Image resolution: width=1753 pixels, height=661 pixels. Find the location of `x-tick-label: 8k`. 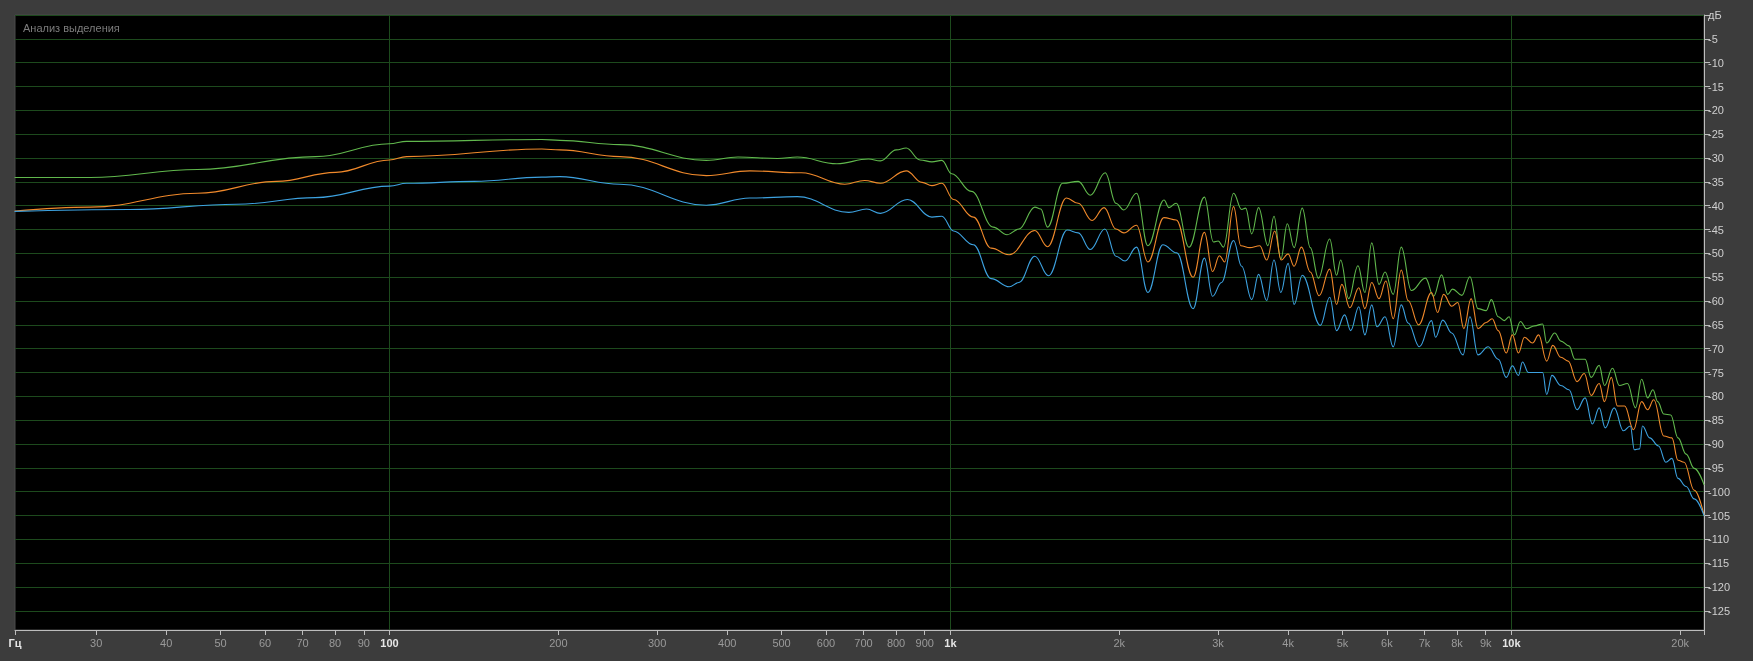

x-tick-label: 8k is located at coordinates (1457, 642).